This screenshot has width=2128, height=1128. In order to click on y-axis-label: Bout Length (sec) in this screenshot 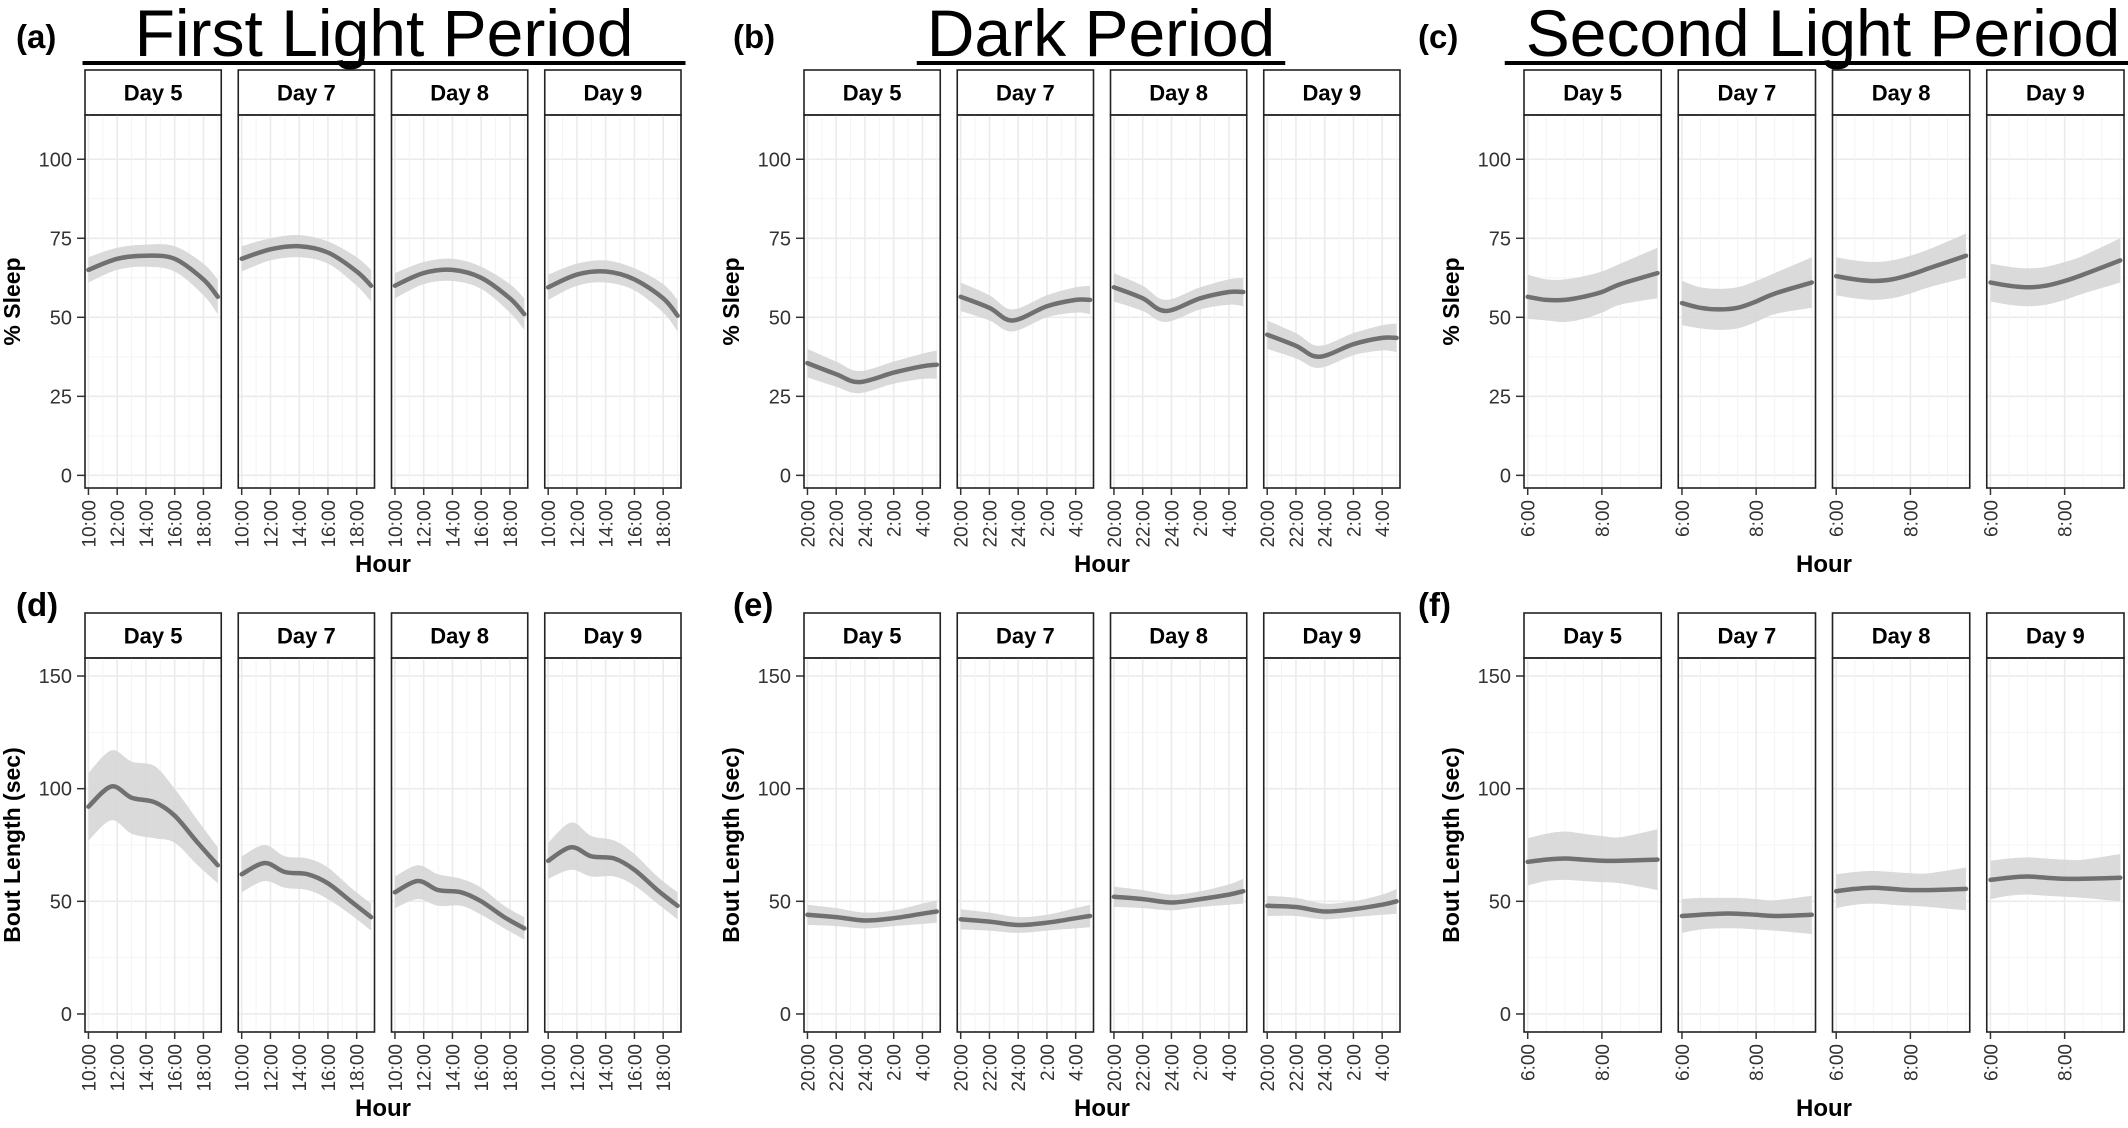, I will do `click(12, 845)`.